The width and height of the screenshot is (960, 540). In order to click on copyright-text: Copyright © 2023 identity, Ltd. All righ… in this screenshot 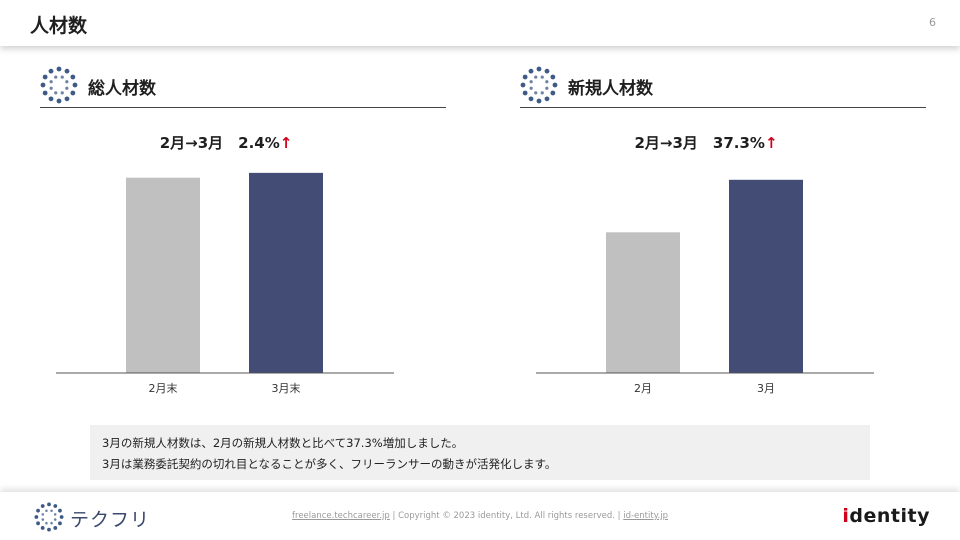, I will do `click(506, 516)`.